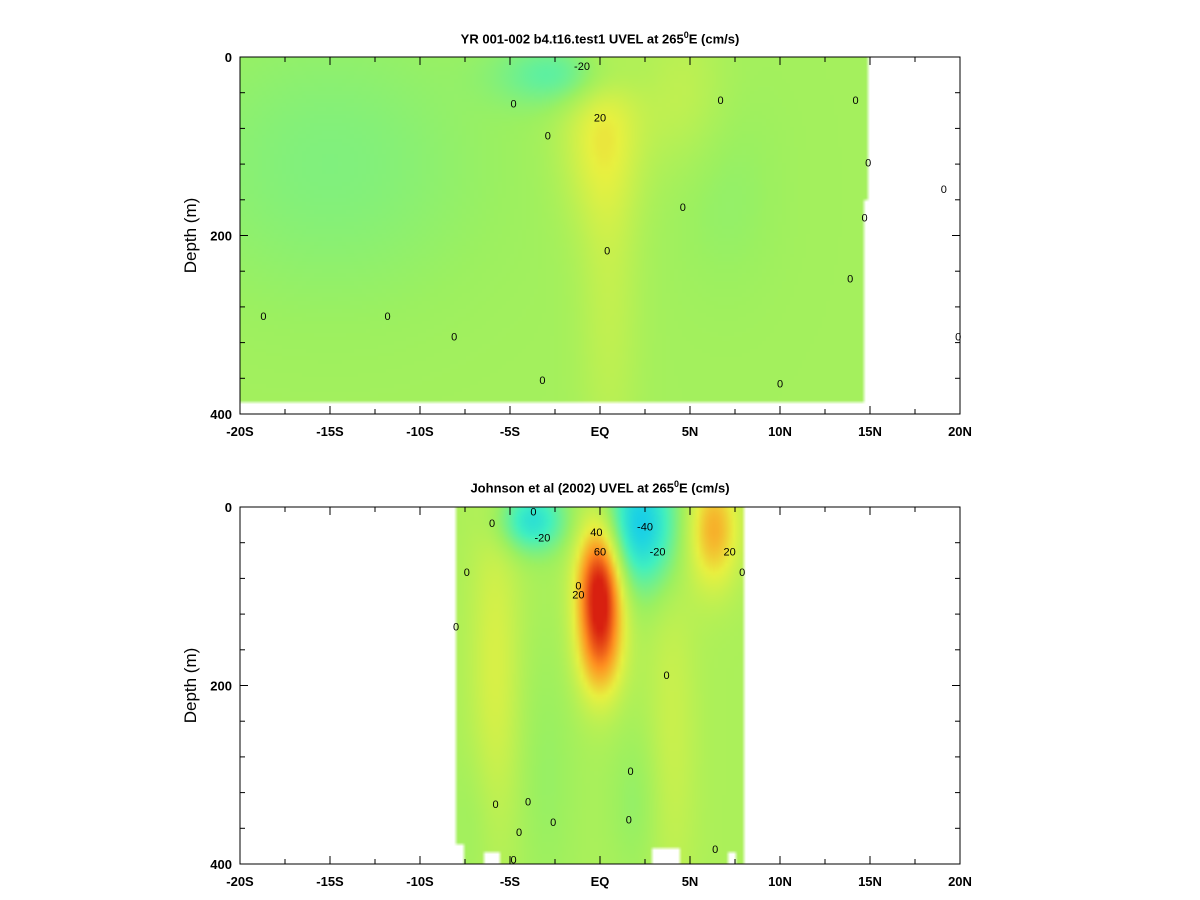 Image resolution: width=1200 pixels, height=900 pixels. What do you see at coordinates (690, 431) in the screenshot?
I see `chart-1-x-tick-label: 5N` at bounding box center [690, 431].